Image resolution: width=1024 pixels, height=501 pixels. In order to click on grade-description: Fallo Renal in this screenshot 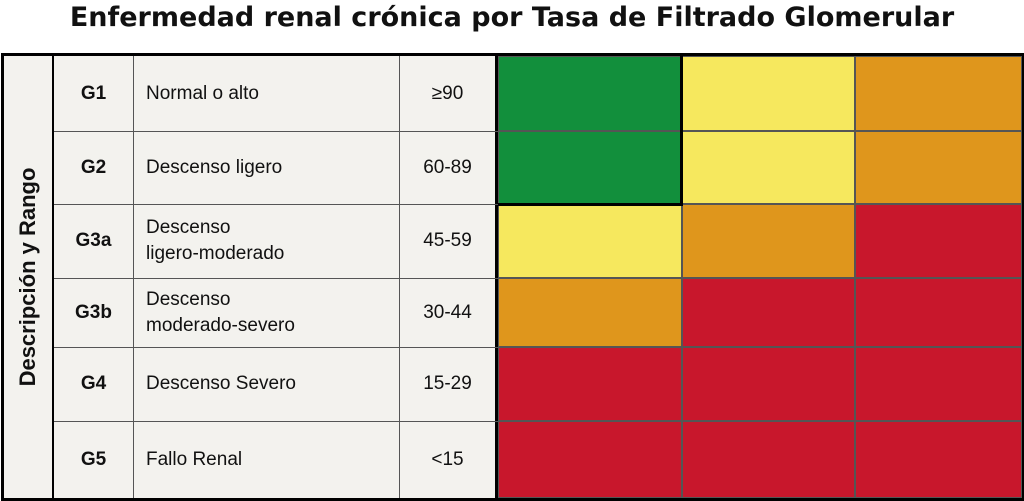, I will do `click(267, 459)`.